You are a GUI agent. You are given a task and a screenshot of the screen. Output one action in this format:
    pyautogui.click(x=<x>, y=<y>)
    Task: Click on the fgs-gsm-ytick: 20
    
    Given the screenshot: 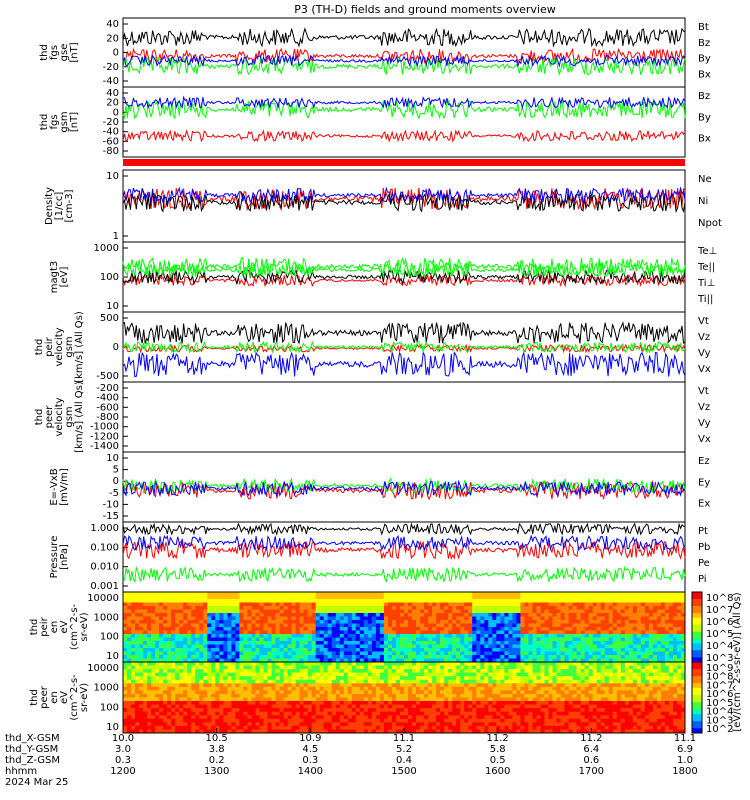 What is the action you would take?
    pyautogui.click(x=112, y=103)
    